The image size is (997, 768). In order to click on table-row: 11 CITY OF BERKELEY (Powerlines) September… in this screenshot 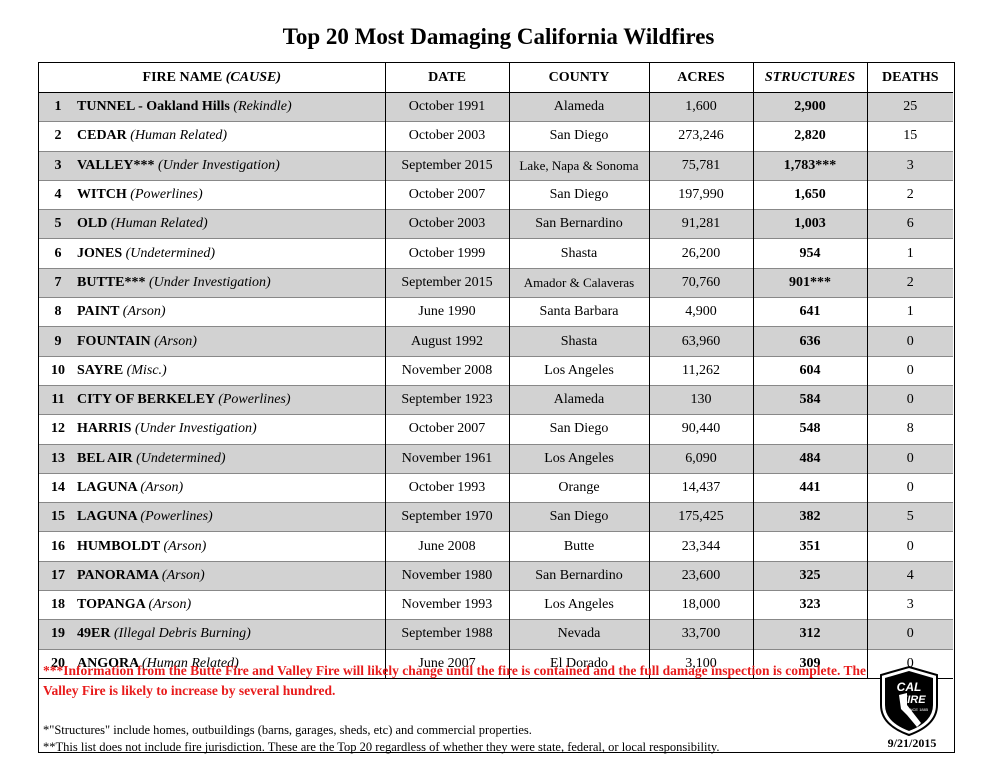, I will do `click(496, 400)`.